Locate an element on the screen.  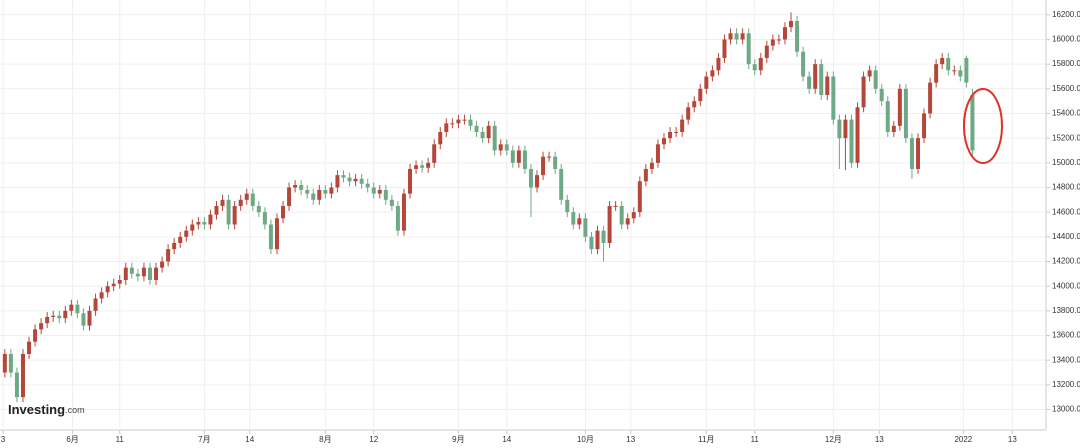
x-tick-label: 6月 is located at coordinates (72, 439).